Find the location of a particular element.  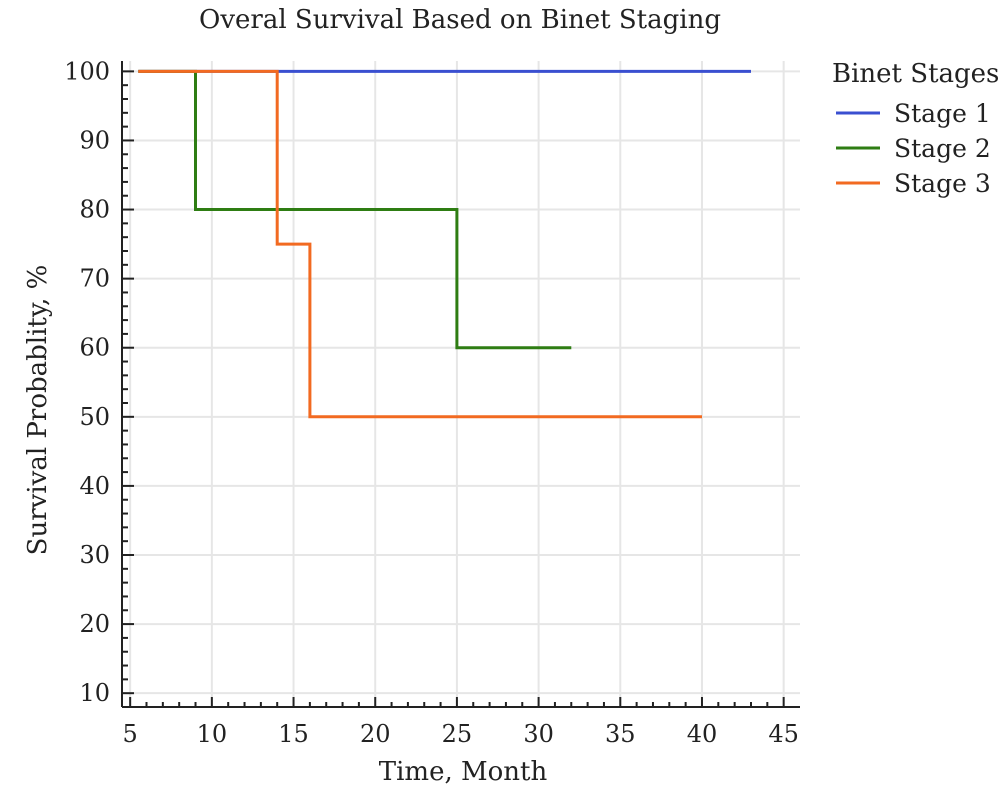

chart-title: Overal Survival Based on Binet Staging is located at coordinates (460, 20).